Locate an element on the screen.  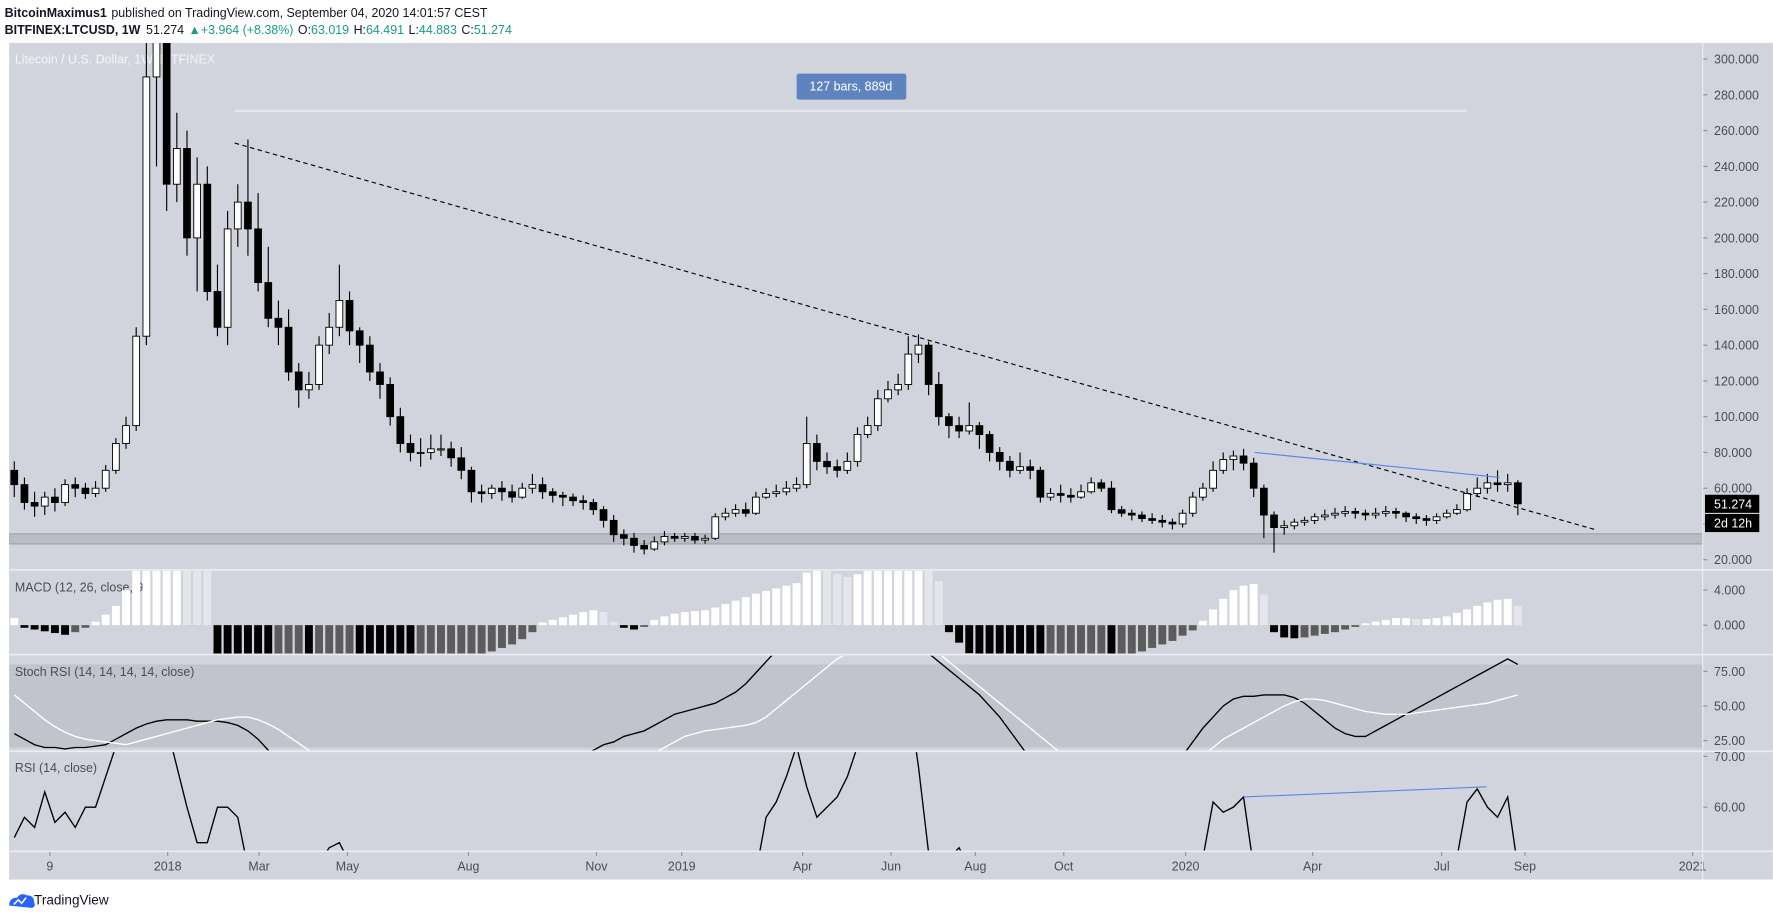
measure-box is located at coordinates (851, 86).